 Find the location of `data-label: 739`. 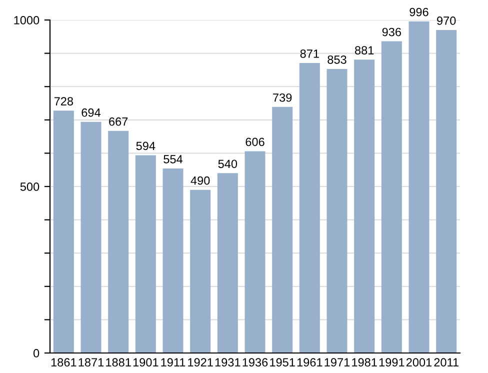

data-label: 739 is located at coordinates (282, 97).